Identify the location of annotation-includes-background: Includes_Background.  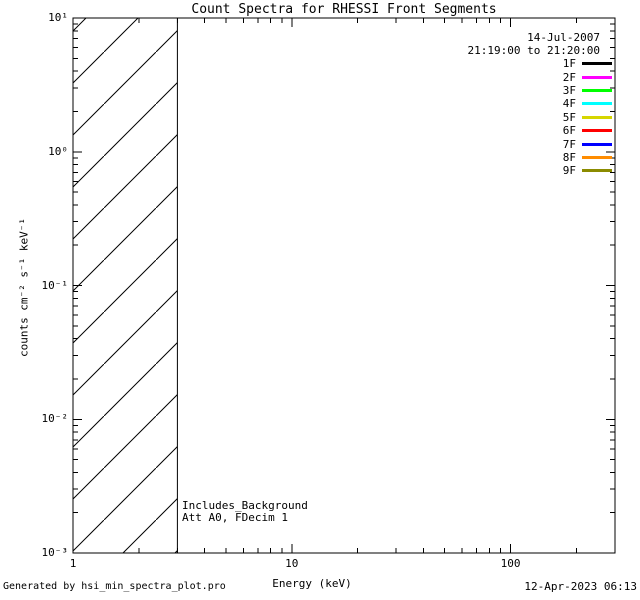
(245, 505).